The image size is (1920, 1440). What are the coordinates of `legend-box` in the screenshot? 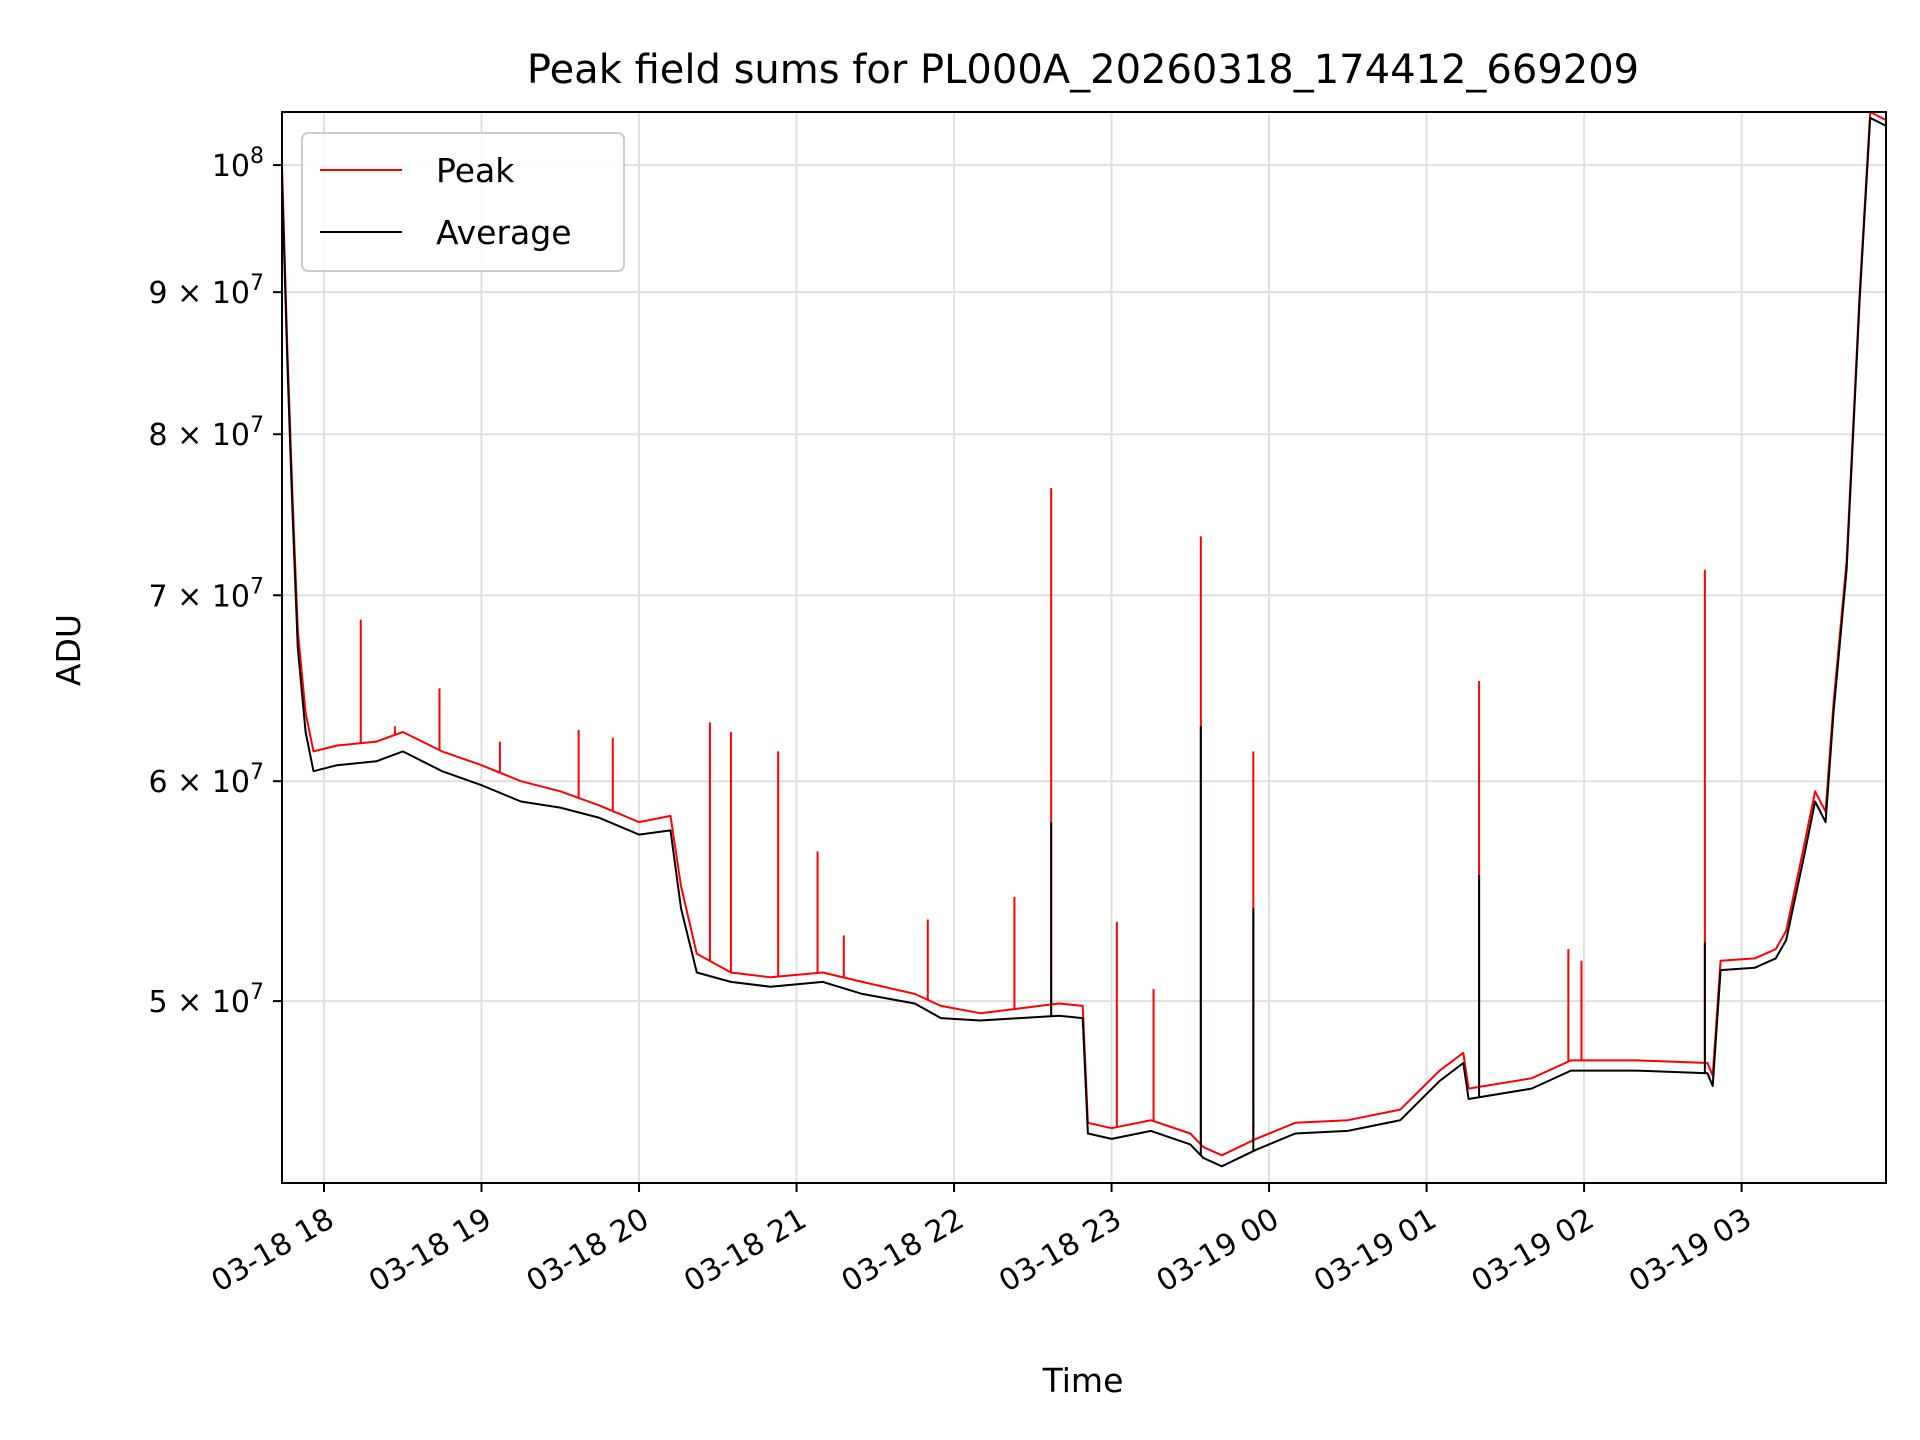 It's located at (463, 202).